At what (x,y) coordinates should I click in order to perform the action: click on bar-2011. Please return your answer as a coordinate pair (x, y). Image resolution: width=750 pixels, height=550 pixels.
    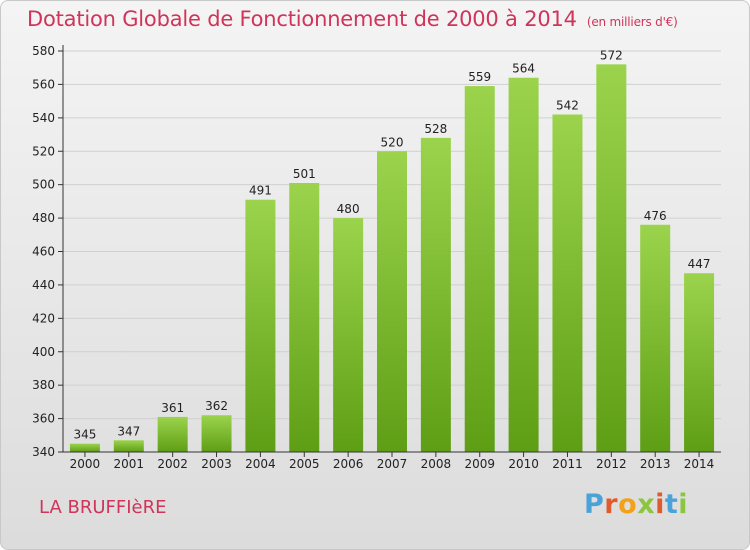
    Looking at the image, I should click on (567, 283).